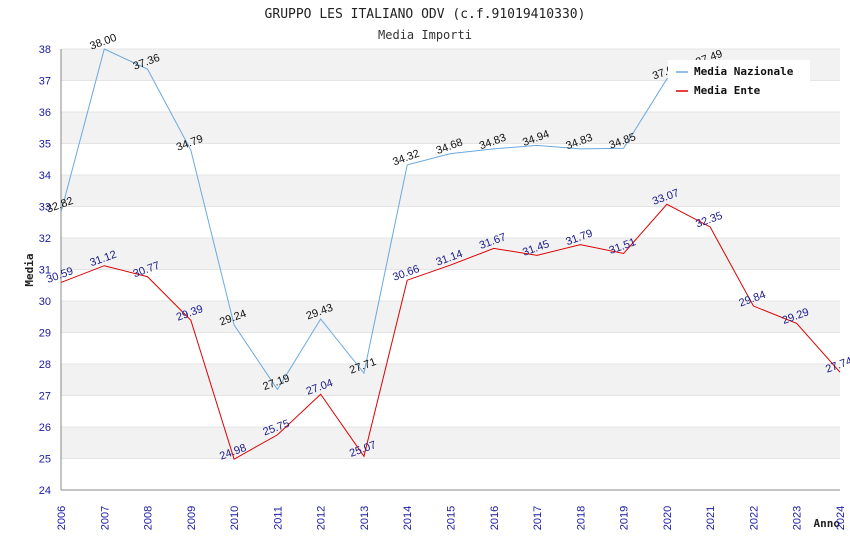 The height and width of the screenshot is (550, 850). What do you see at coordinates (322, 518) in the screenshot?
I see `x-tick-label: 2012` at bounding box center [322, 518].